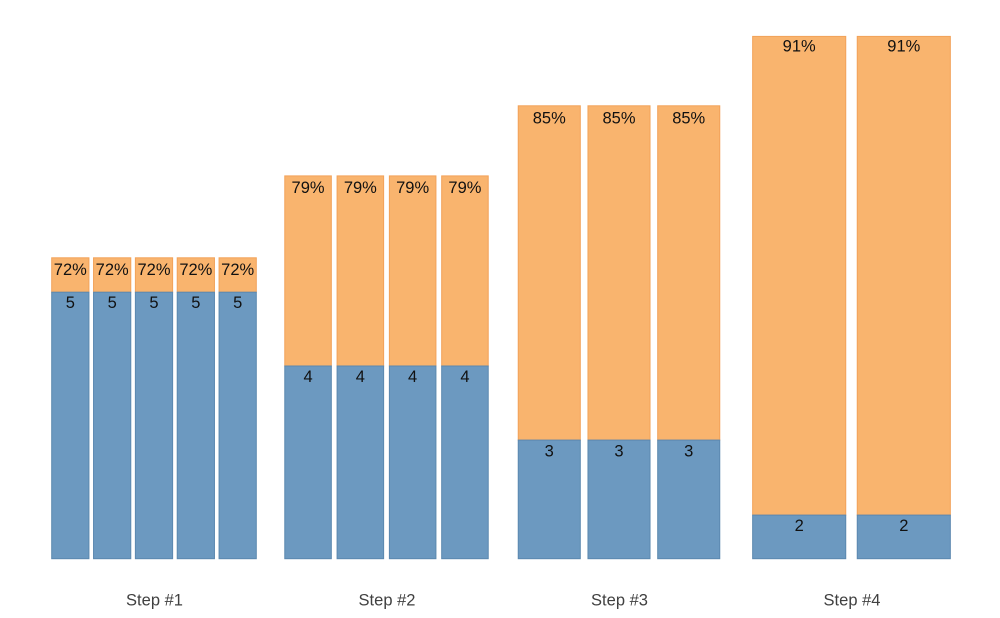 This screenshot has width=1000, height=618. I want to click on svg-text: Step #1, so click(154, 601).